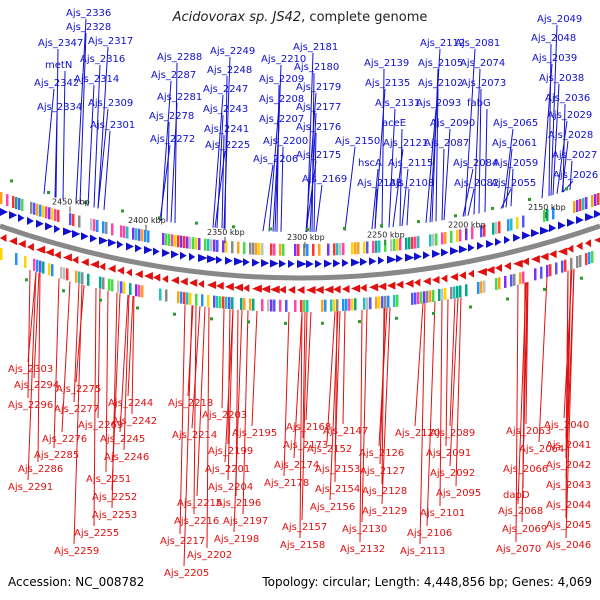 The width and height of the screenshot is (600, 600). I want to click on forward-gene-label: fabG, so click(479, 103).